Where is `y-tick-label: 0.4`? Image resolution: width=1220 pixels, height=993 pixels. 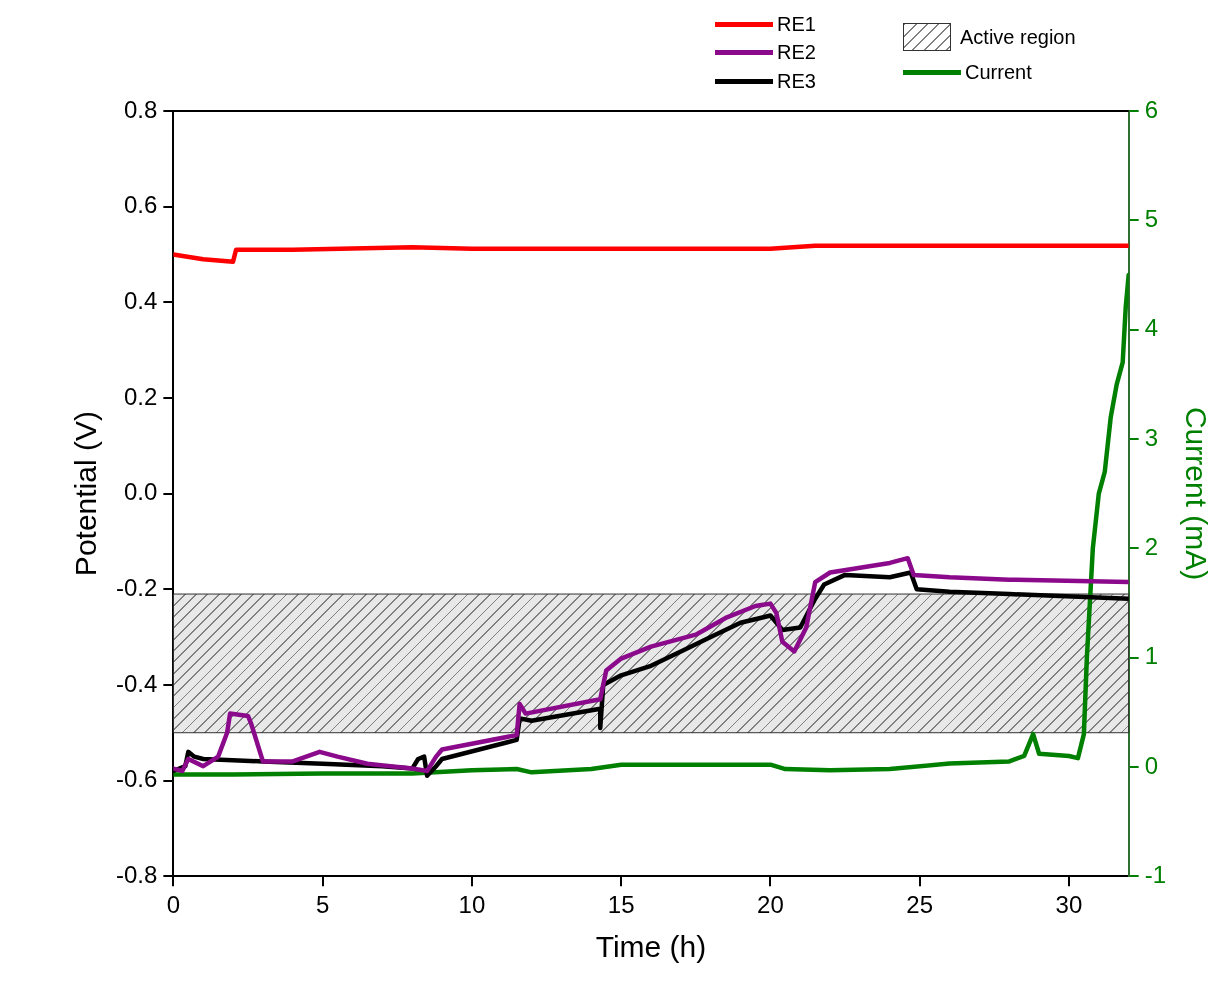 y-tick-label: 0.4 is located at coordinates (140, 300).